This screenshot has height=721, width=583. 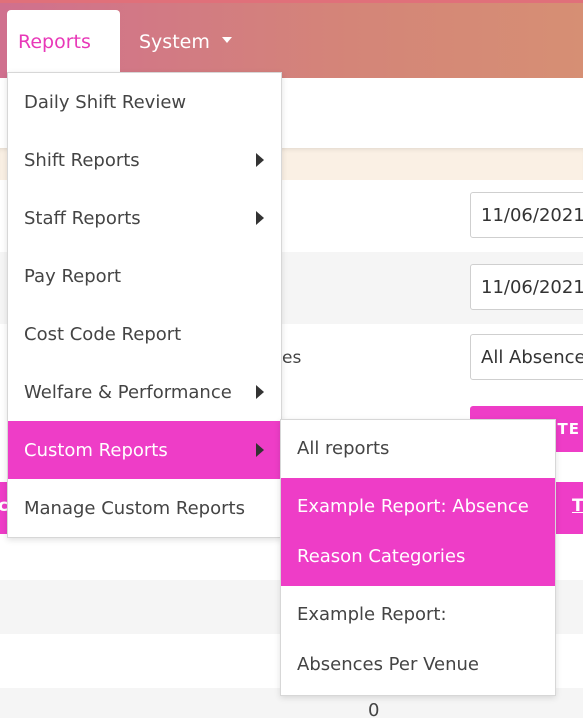 I want to click on table-cell-value: 0, so click(x=374, y=710).